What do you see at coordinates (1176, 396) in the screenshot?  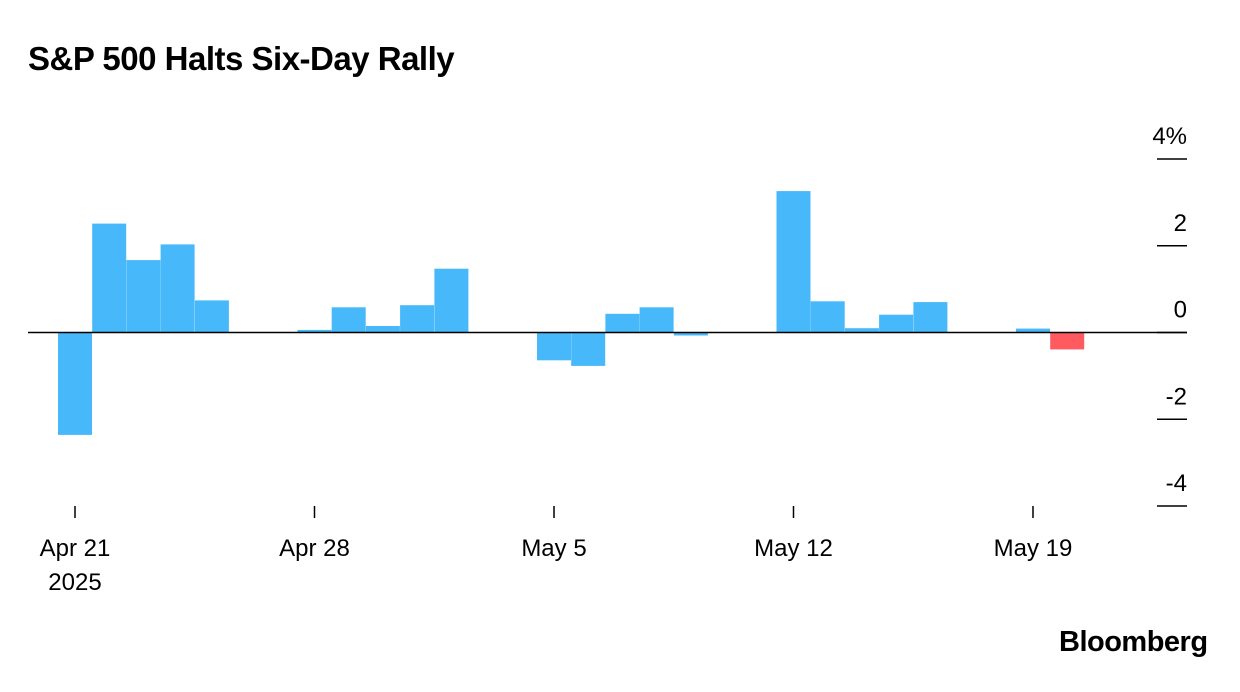 I see `y-tick-label: -2` at bounding box center [1176, 396].